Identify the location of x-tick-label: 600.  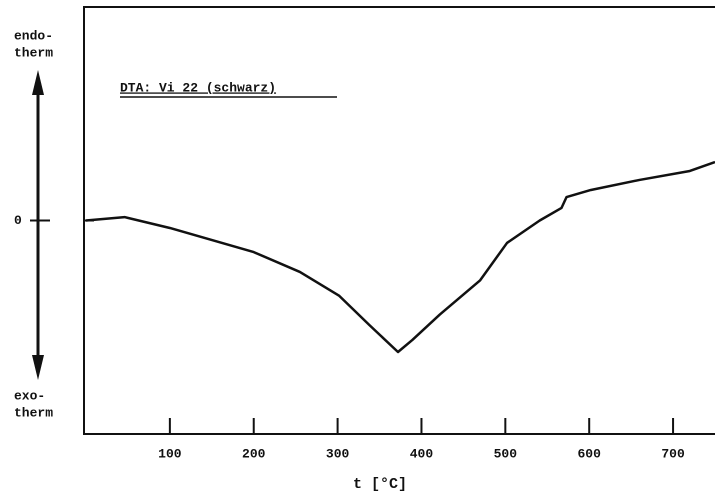
(589, 453).